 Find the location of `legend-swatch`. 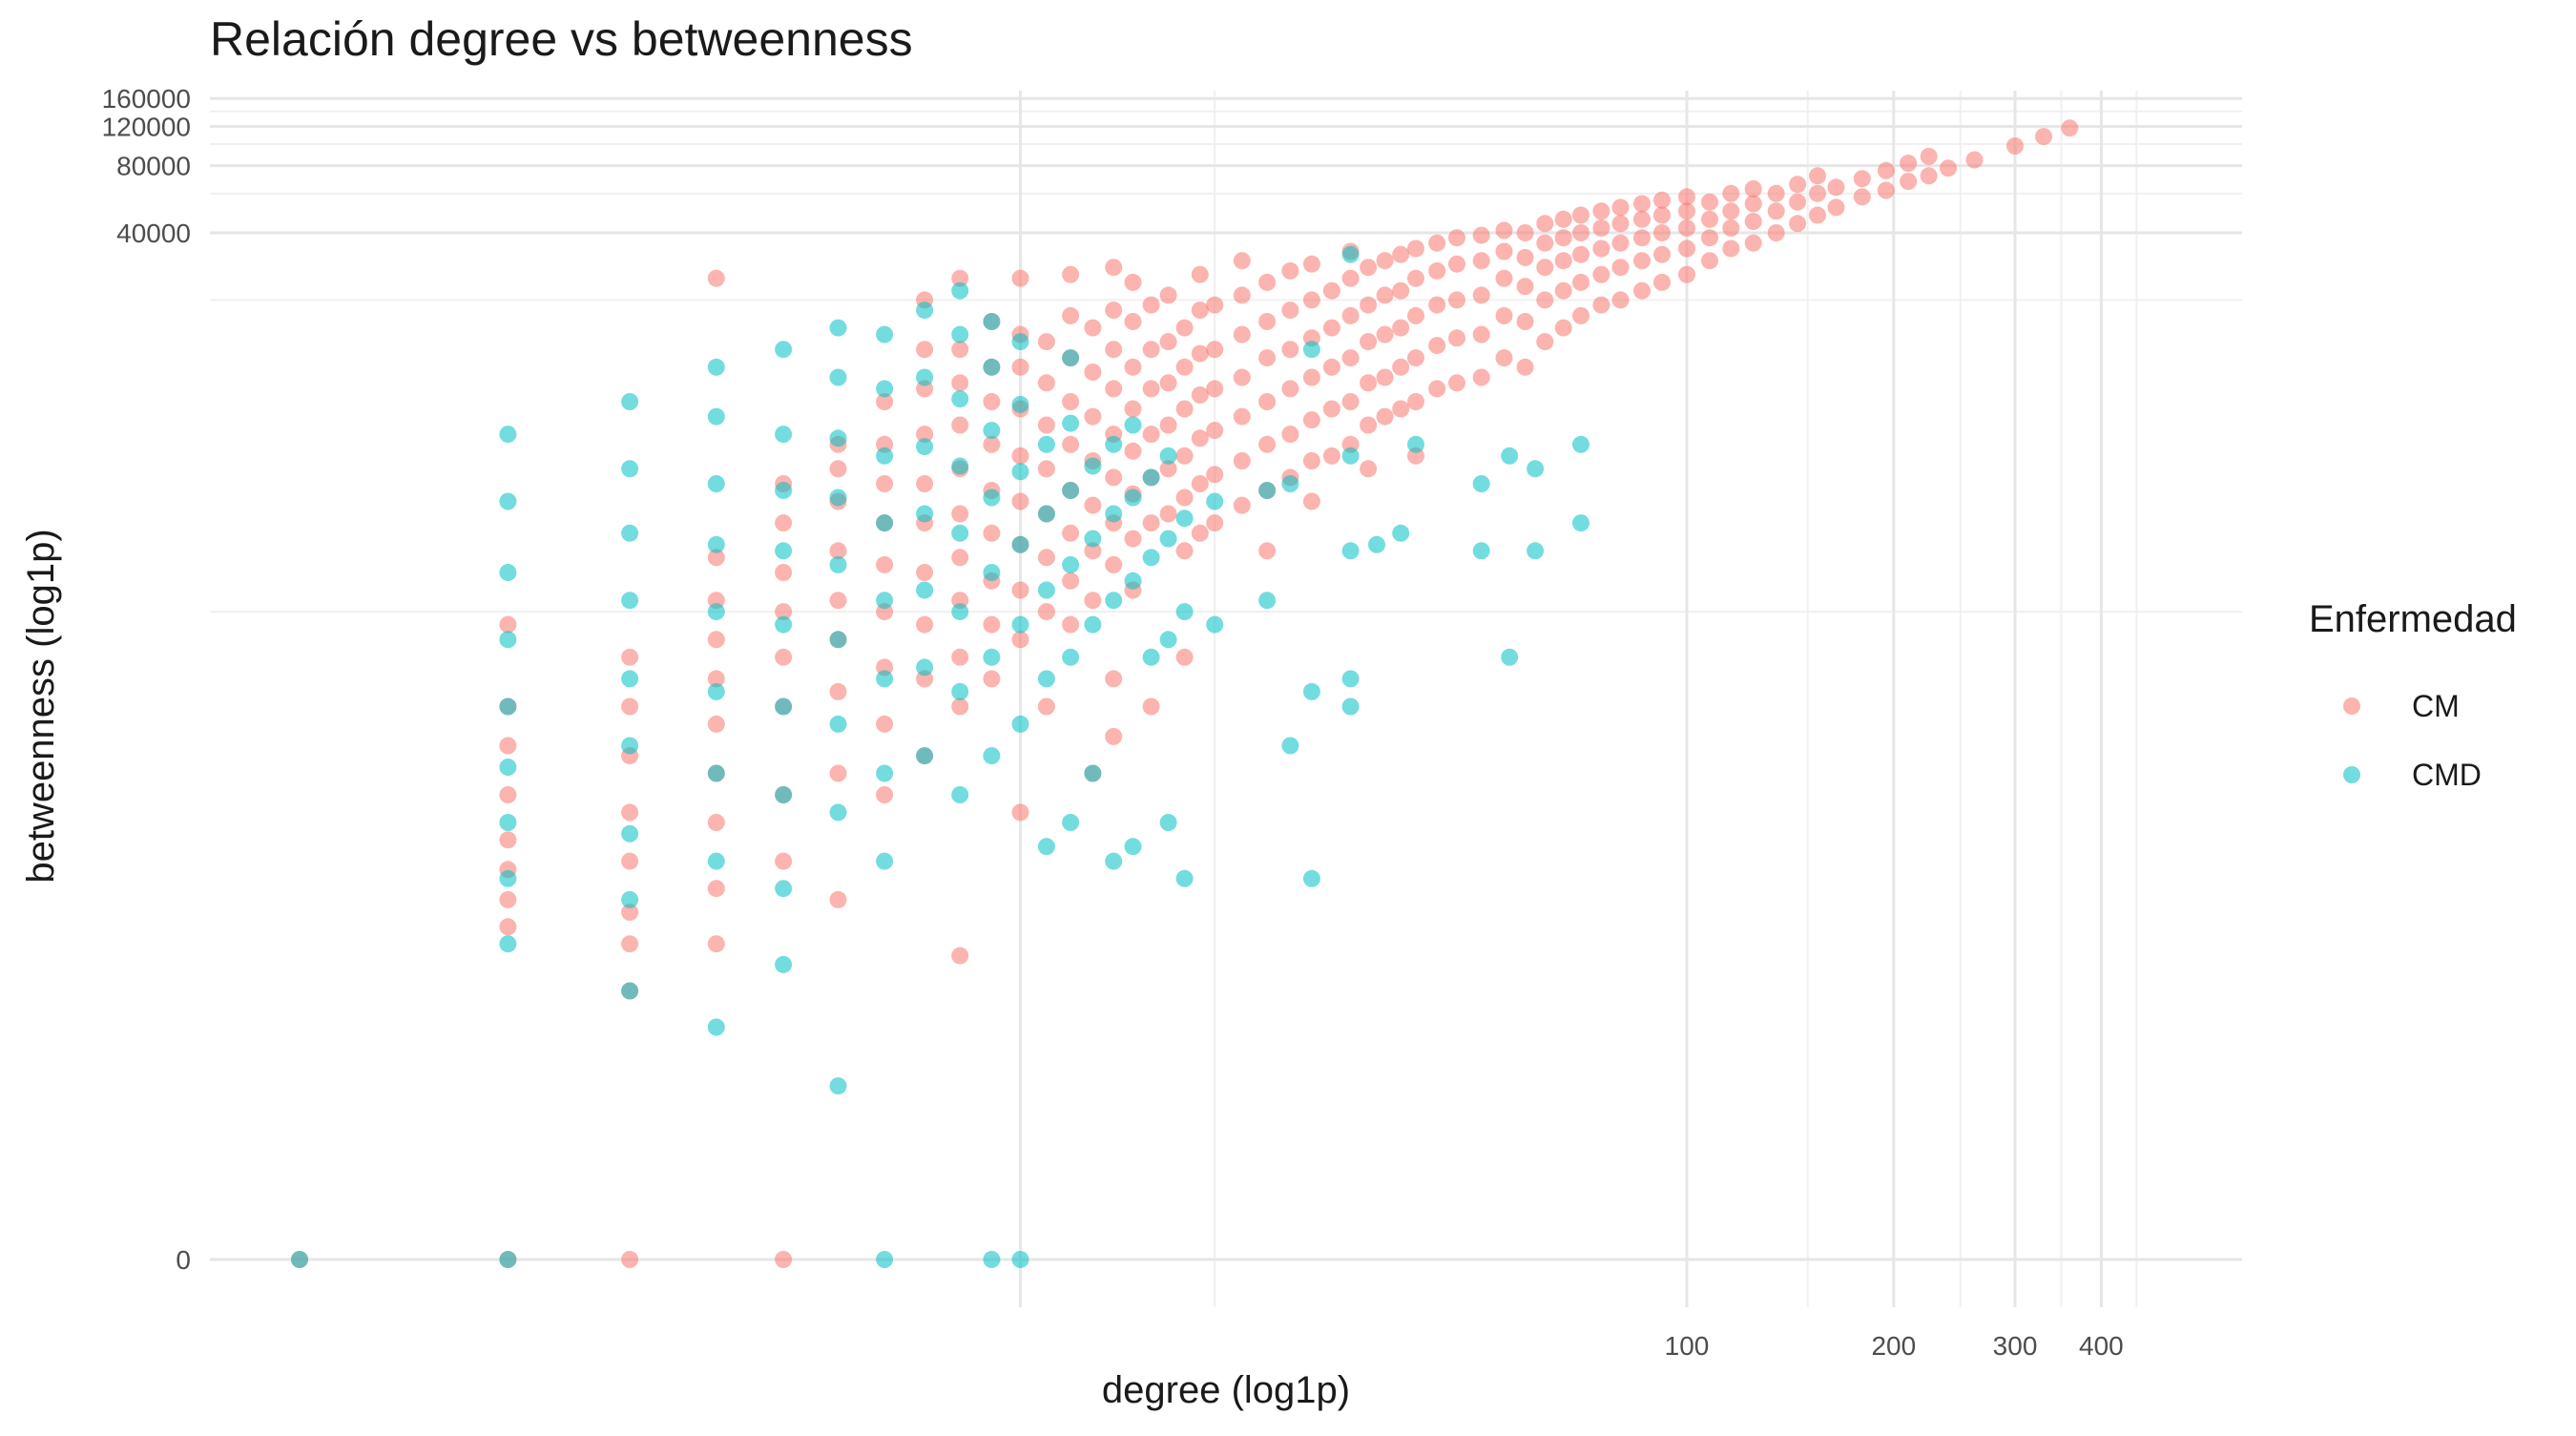

legend-swatch is located at coordinates (2351, 706).